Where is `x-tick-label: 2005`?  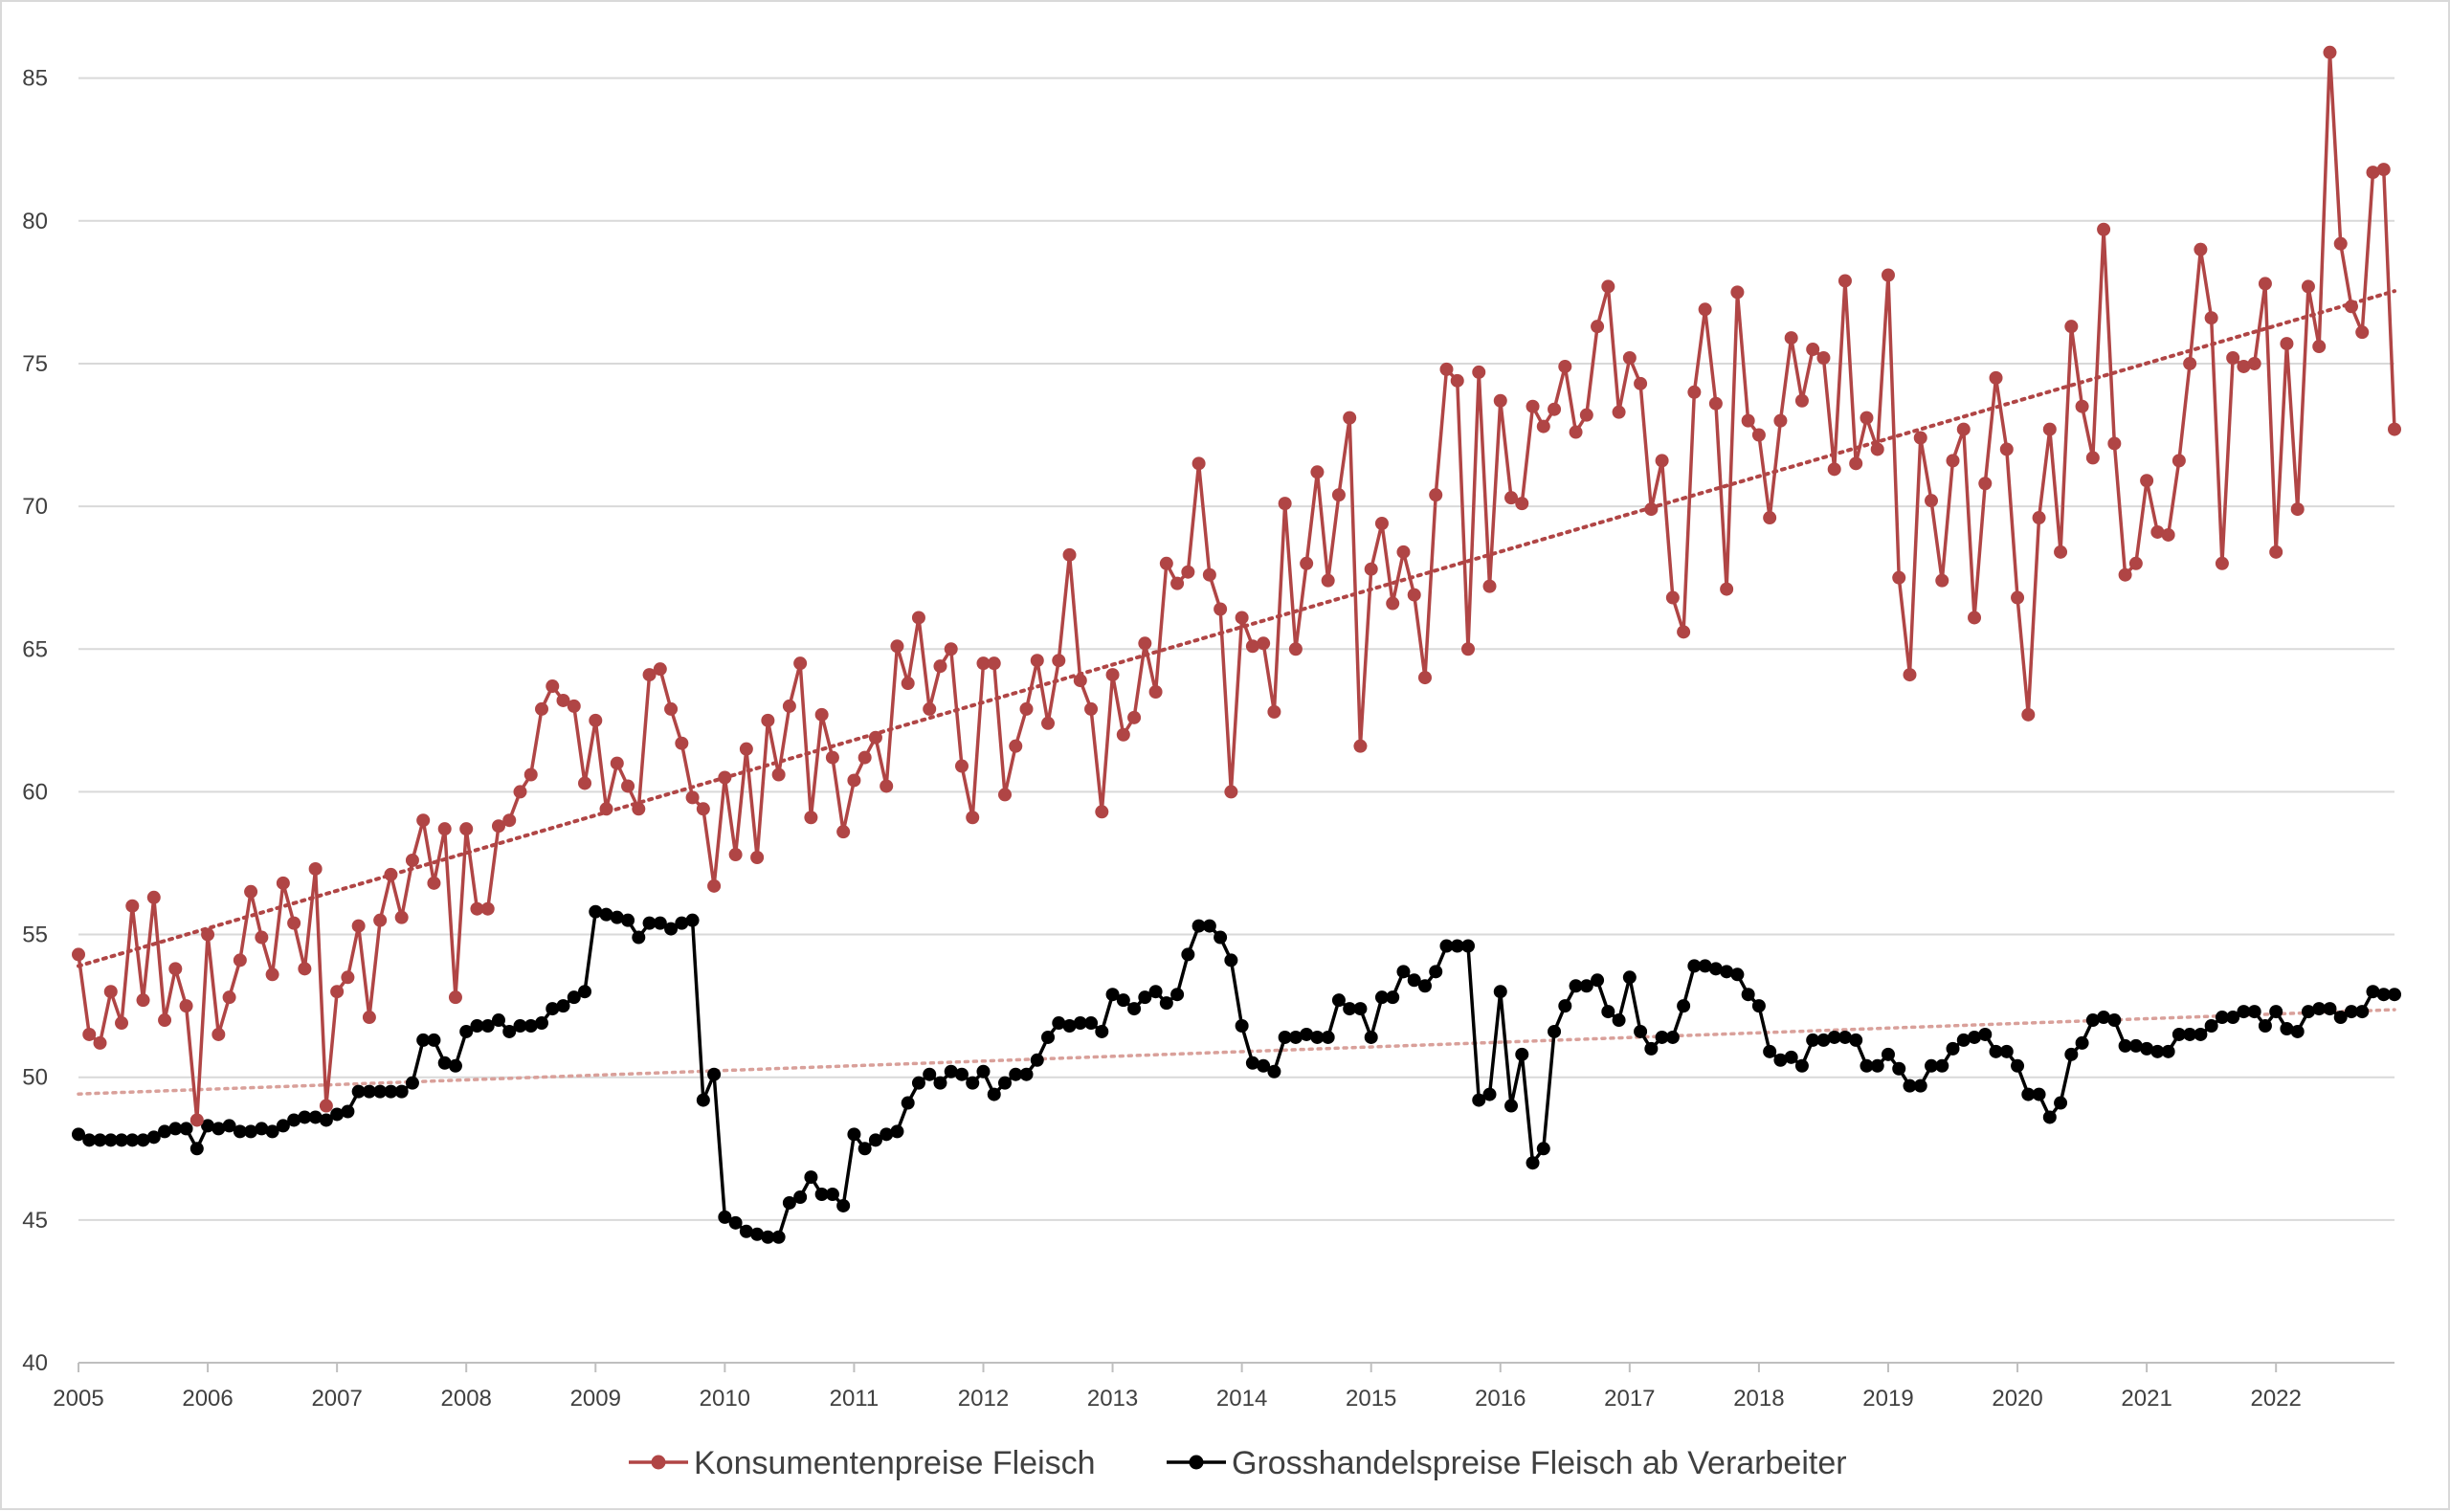
x-tick-label: 2005 is located at coordinates (78, 1399).